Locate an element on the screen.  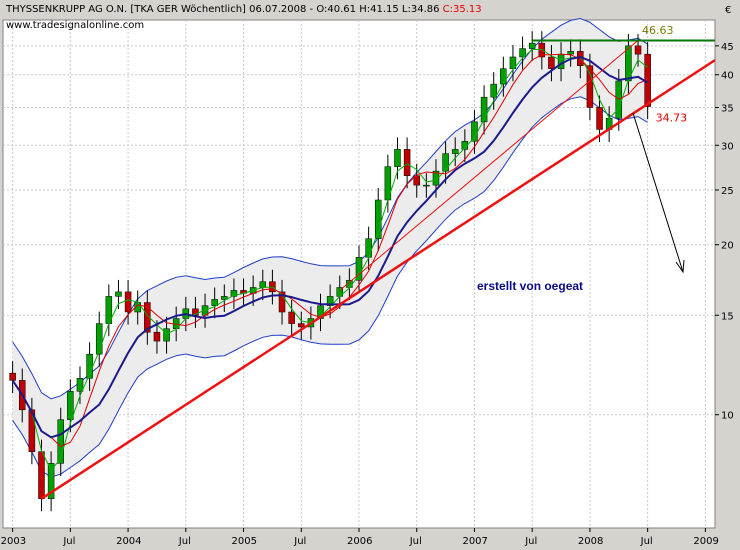
low-price-label: 34.73 is located at coordinates (672, 117).